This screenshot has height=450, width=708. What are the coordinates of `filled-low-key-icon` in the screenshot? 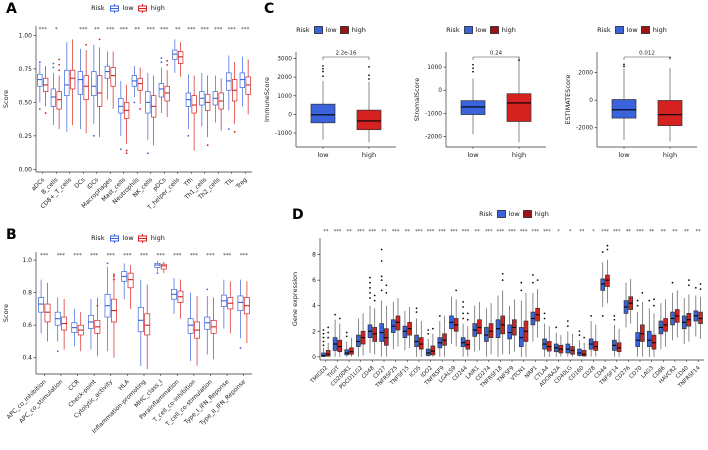 It's located at (468, 30).